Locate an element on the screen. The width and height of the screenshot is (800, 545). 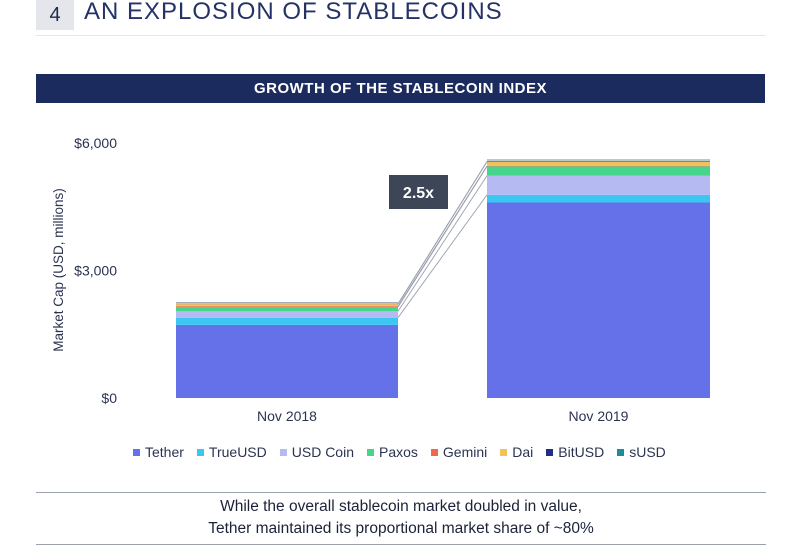
growth-callout: 2.5x is located at coordinates (418, 192).